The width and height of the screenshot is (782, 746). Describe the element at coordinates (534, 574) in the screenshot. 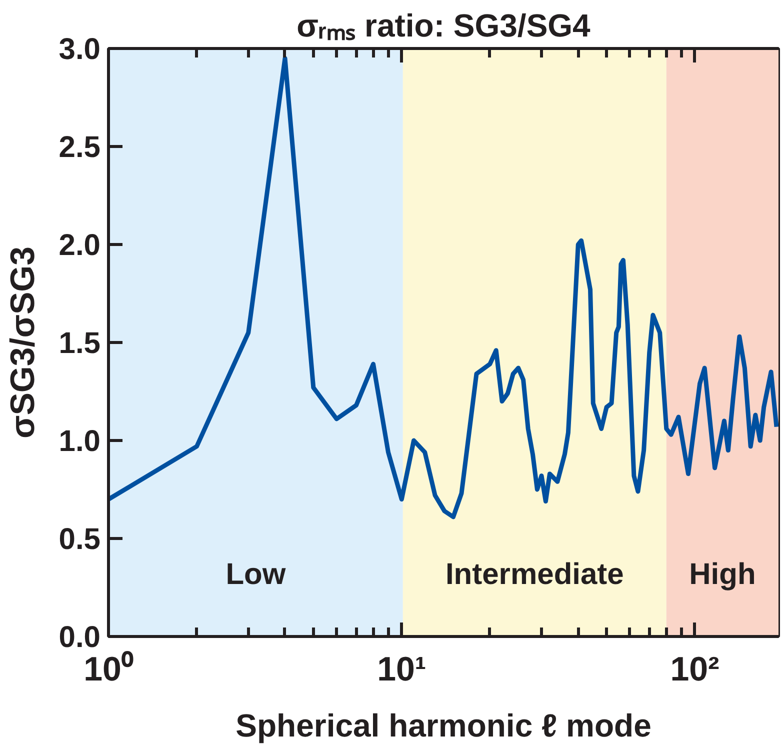

I see `band-label: Intermediate` at that location.